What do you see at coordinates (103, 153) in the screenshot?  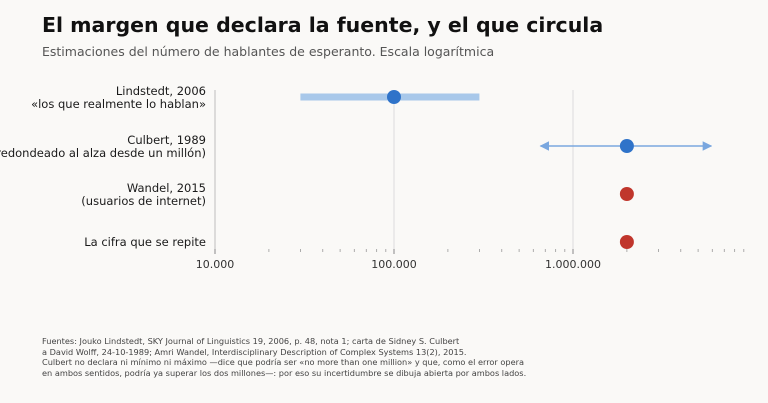 I see `row-label-note: (redondeado al alza desde un millón)` at bounding box center [103, 153].